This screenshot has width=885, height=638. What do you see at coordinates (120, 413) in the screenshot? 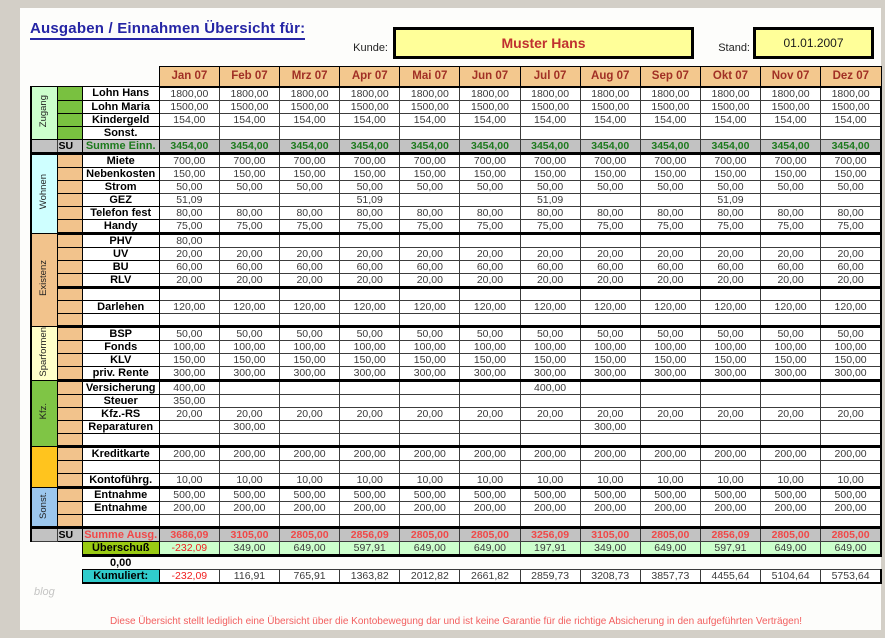
I see `row-label: Kfz.-RS` at bounding box center [120, 413].